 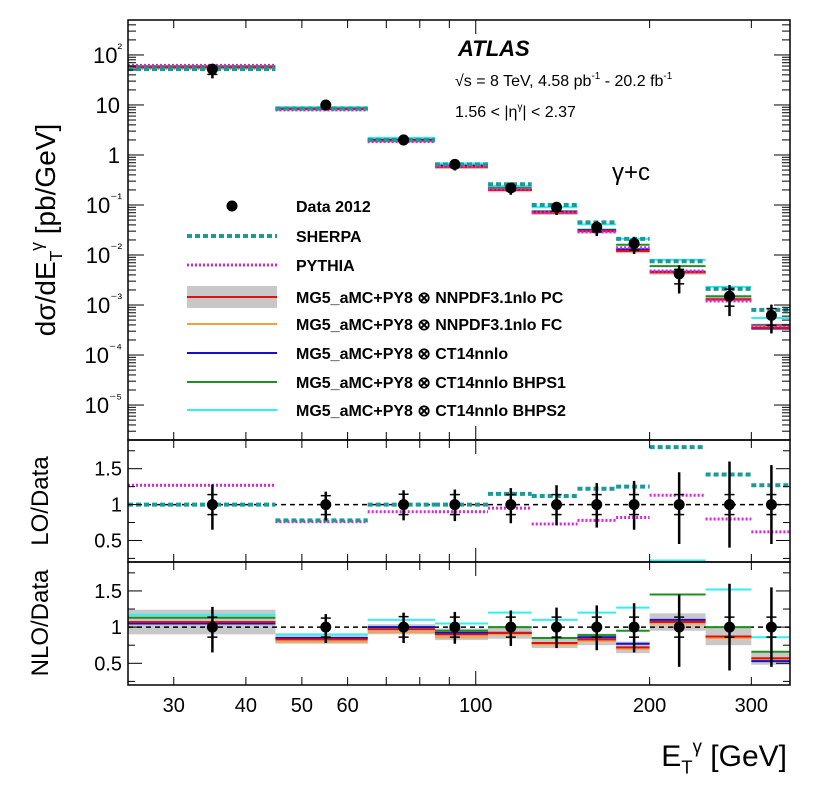 What do you see at coordinates (108, 105) in the screenshot?
I see `y-tick-label: 10` at bounding box center [108, 105].